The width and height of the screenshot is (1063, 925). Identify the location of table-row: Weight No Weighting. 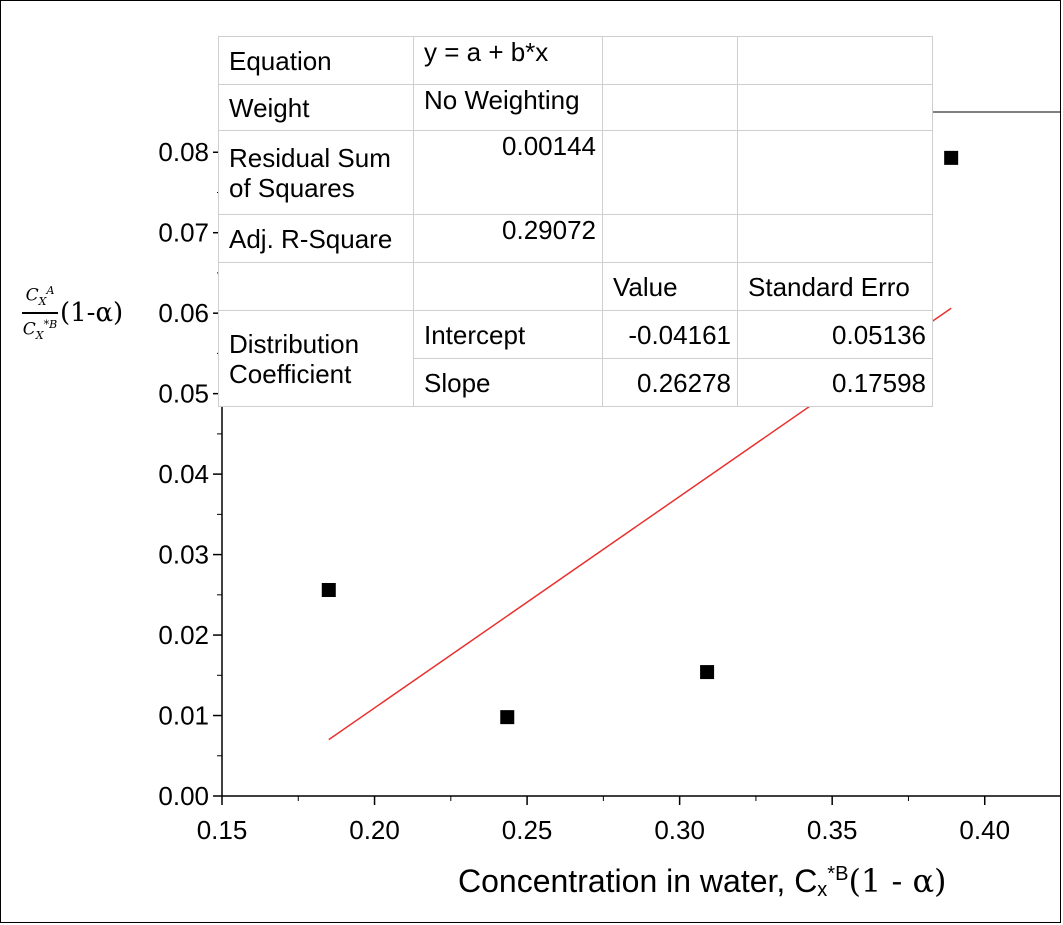
(575, 107).